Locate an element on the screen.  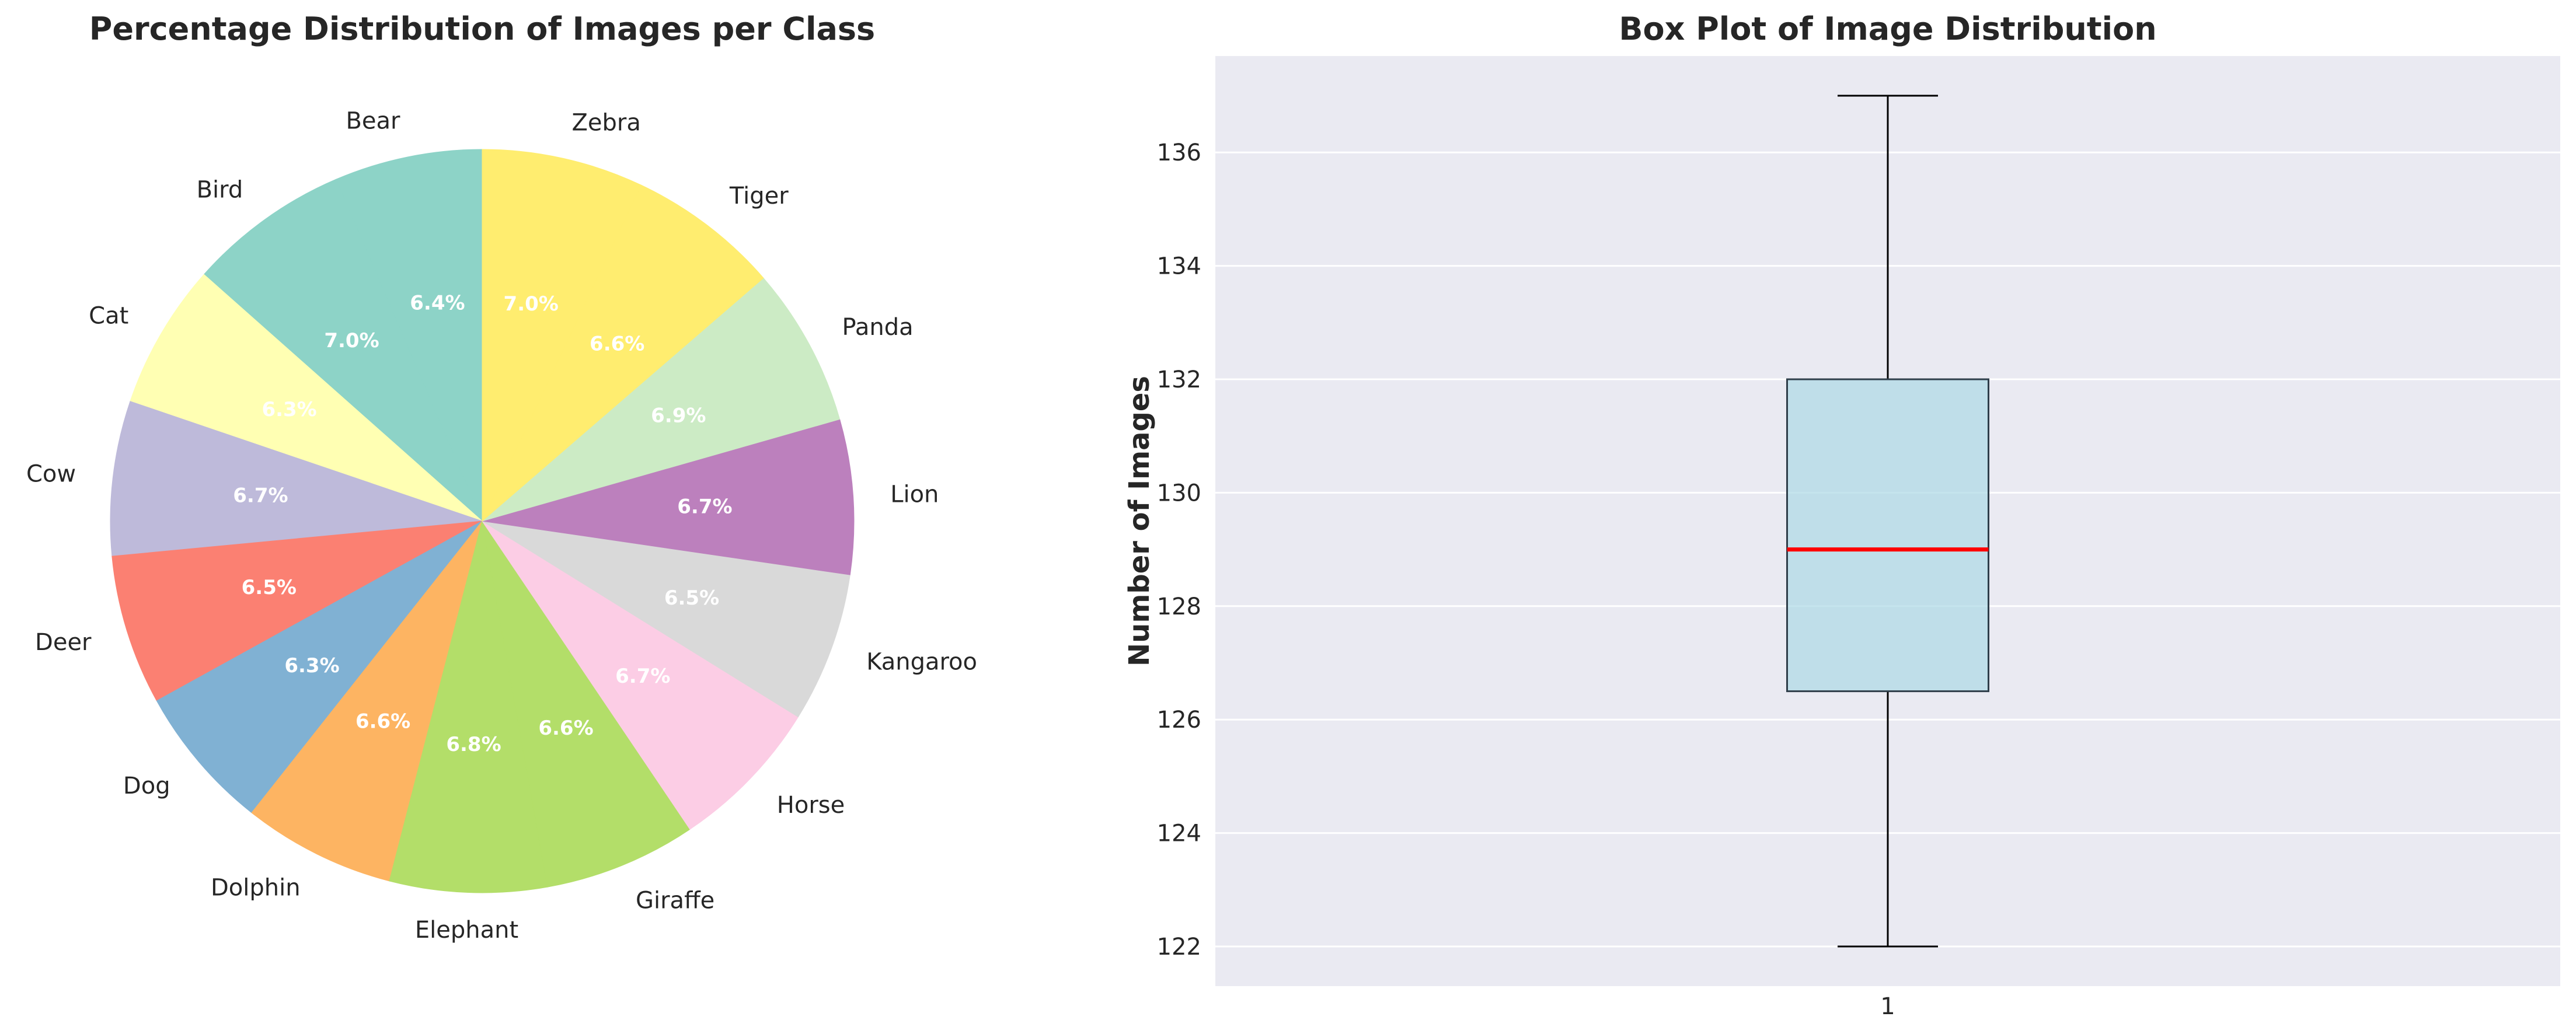
y-tick-label-136: 136 is located at coordinates (1179, 152).